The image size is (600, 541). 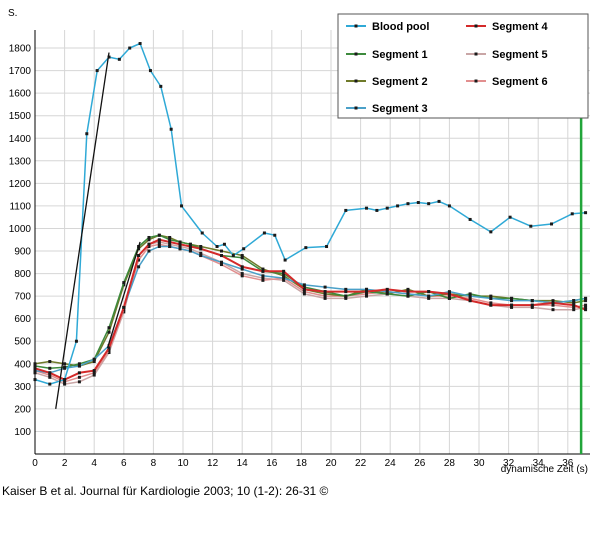 What do you see at coordinates (400, 55) in the screenshot?
I see `legend-label-segment-1: Segment 1` at bounding box center [400, 55].